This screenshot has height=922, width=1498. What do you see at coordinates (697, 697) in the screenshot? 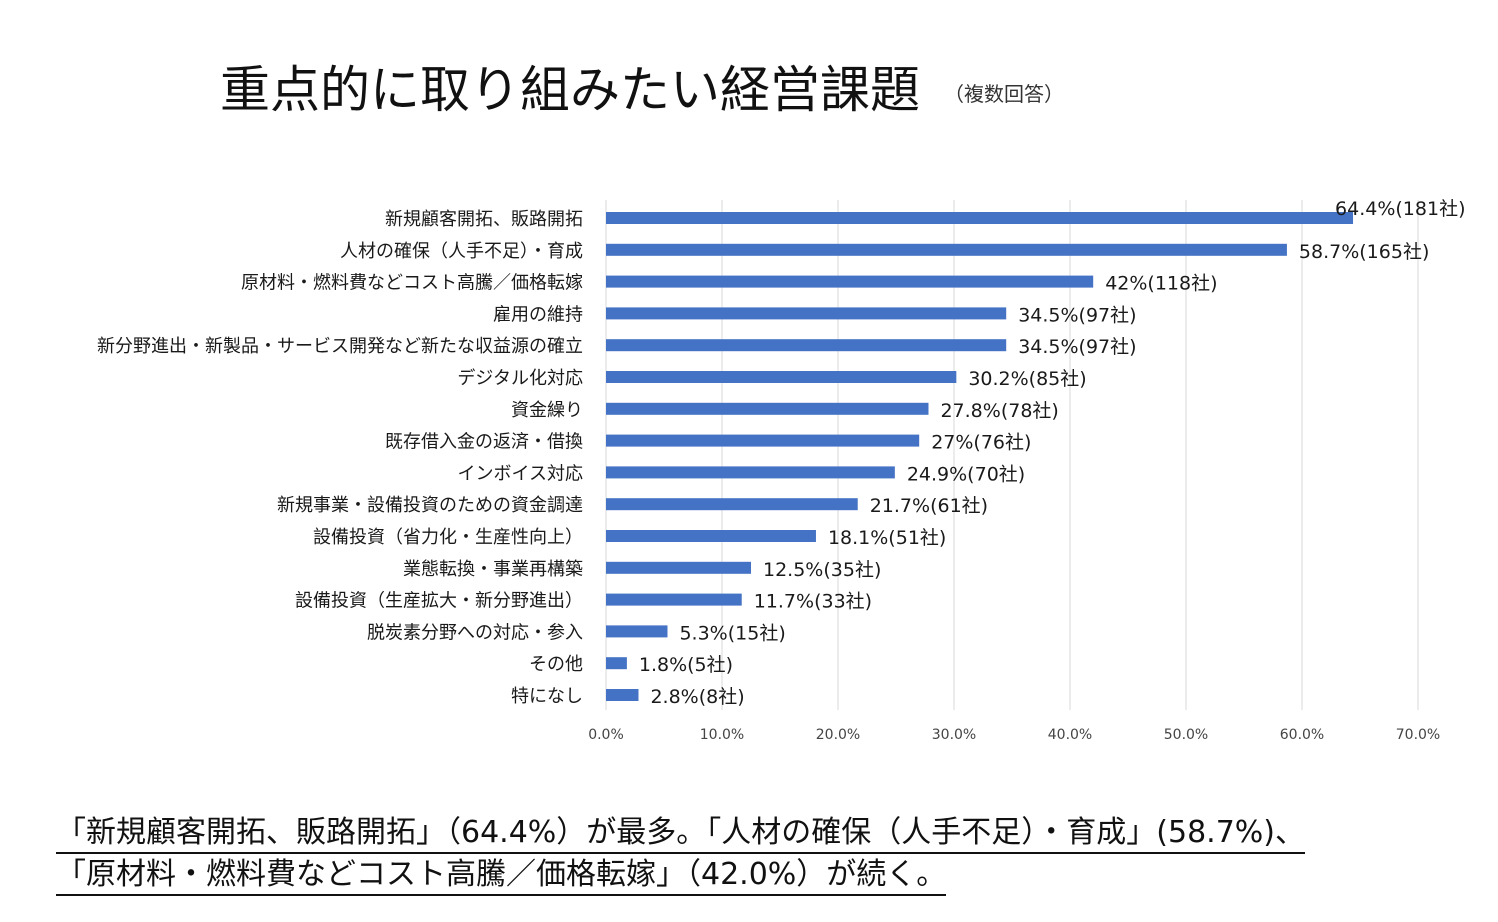
I see `data-label: 2.8%(8社)` at bounding box center [697, 697].